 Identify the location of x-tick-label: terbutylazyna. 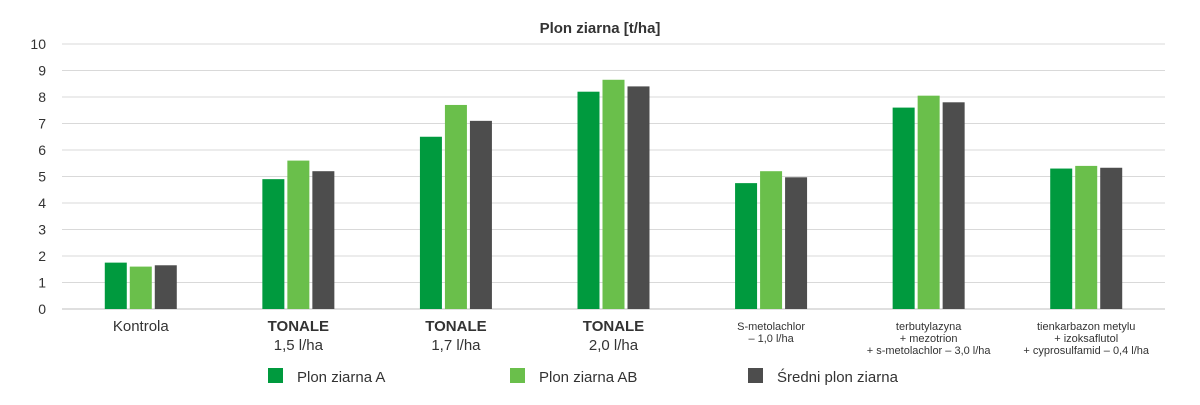
(929, 327).